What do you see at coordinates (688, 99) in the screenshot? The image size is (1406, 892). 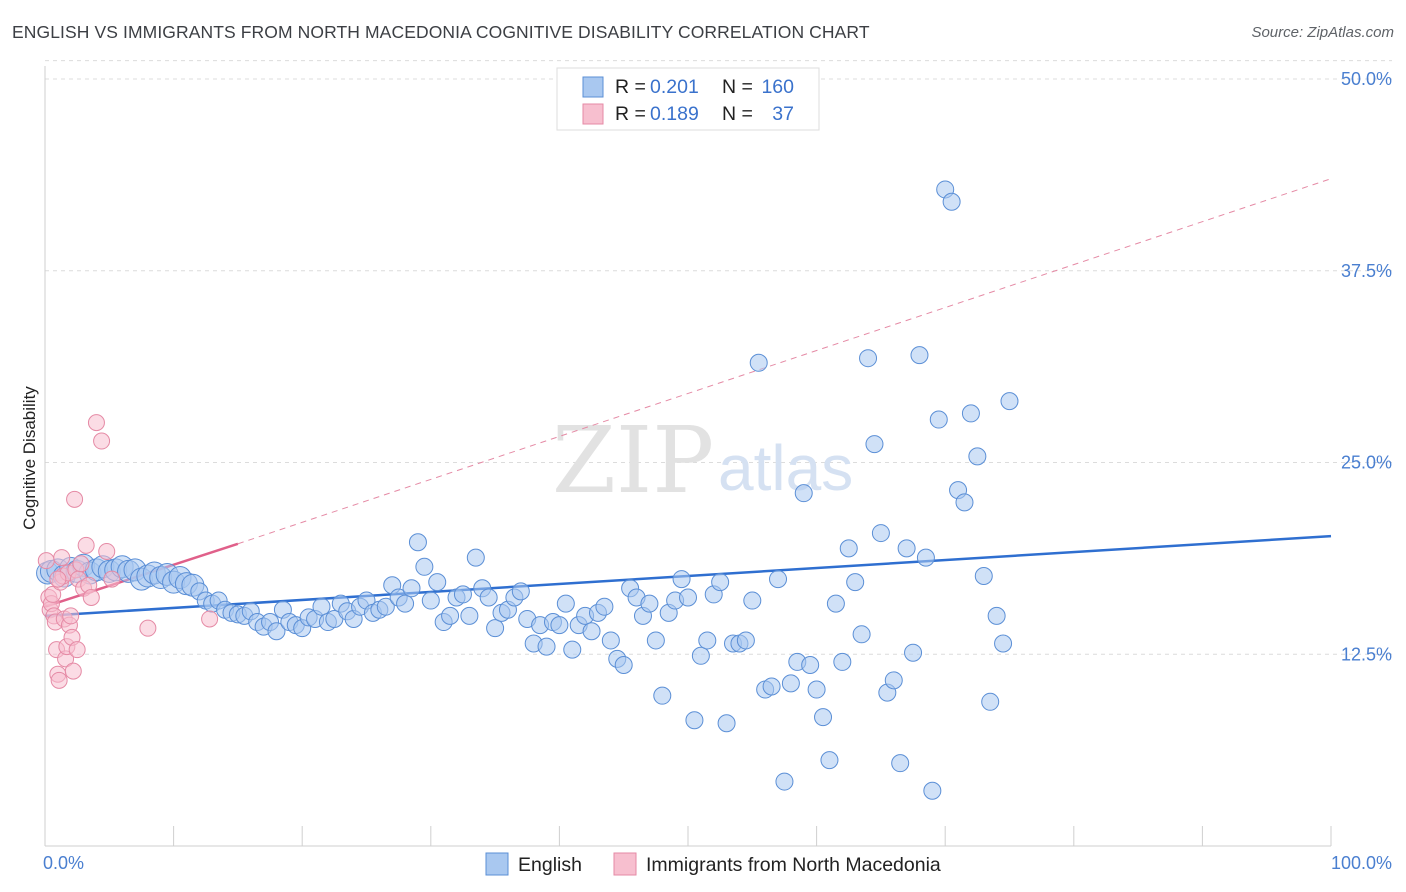 I see `top-legend: R = 0.201 N = 160 R = 0.189 N = 37` at bounding box center [688, 99].